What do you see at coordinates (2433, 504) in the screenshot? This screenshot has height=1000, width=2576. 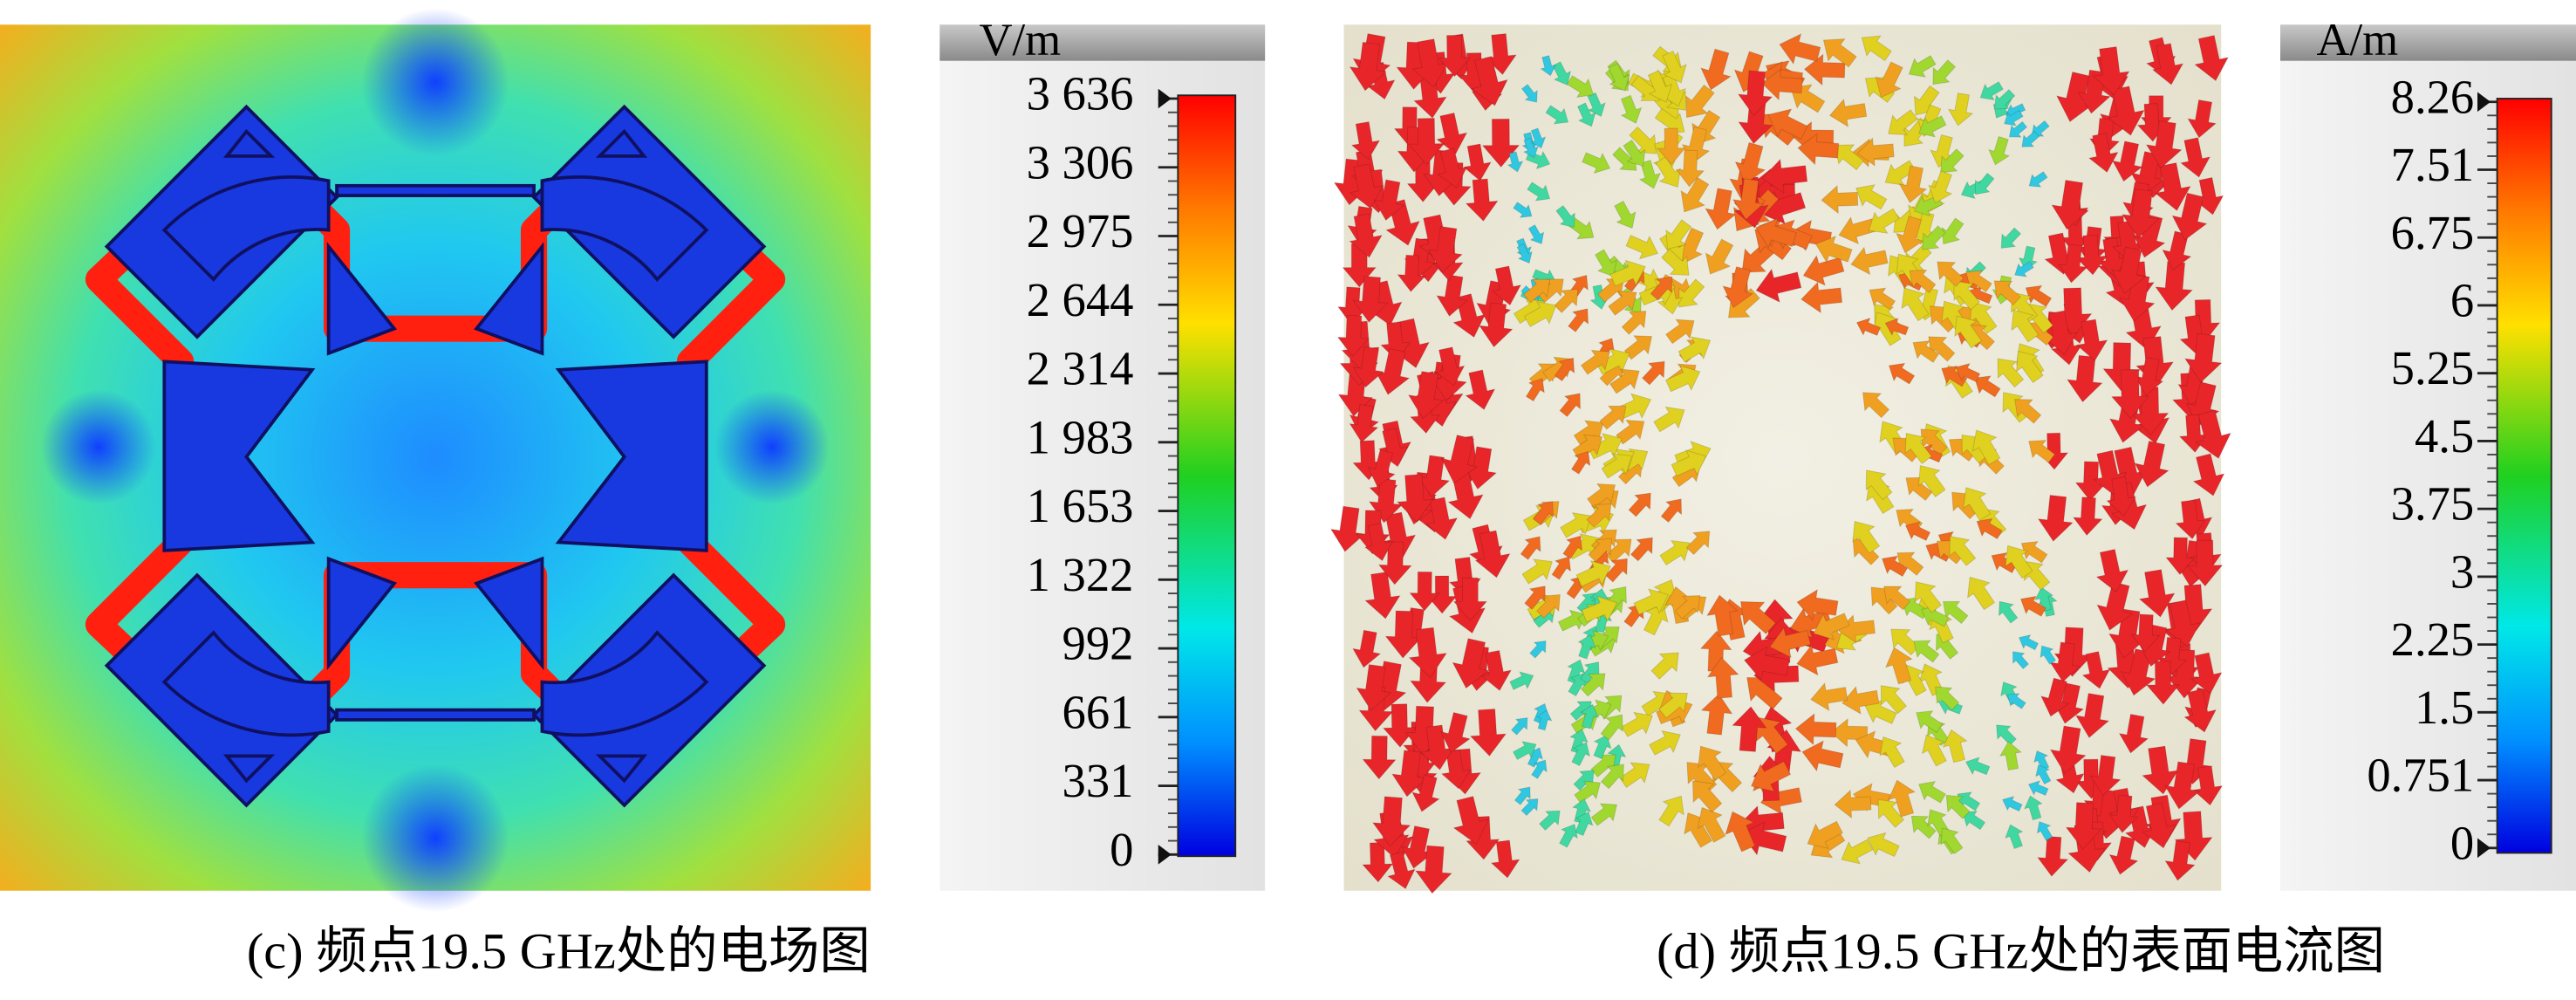 I see `colorbar-tick-label: 3.75` at bounding box center [2433, 504].